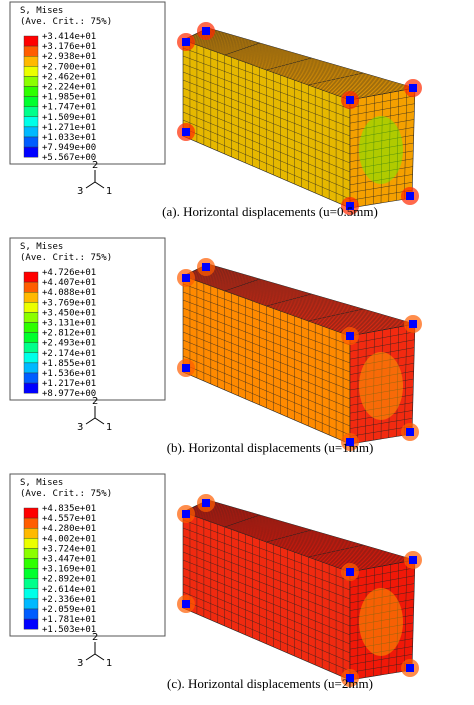 The width and height of the screenshot is (474, 705). Describe the element at coordinates (69, 158) in the screenshot. I see `legend-value: +5.567e+00` at that location.